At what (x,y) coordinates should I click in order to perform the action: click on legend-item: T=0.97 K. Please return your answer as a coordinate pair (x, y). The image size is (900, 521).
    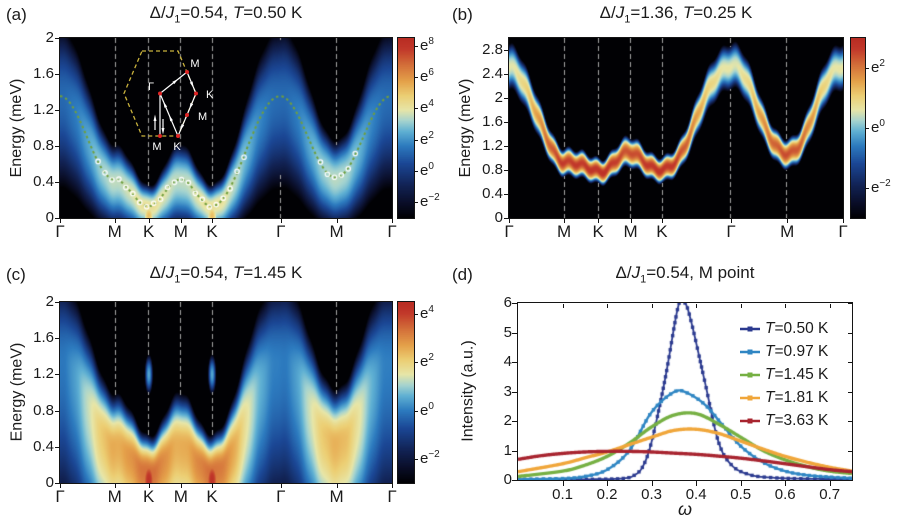
    Looking at the image, I should click on (784, 352).